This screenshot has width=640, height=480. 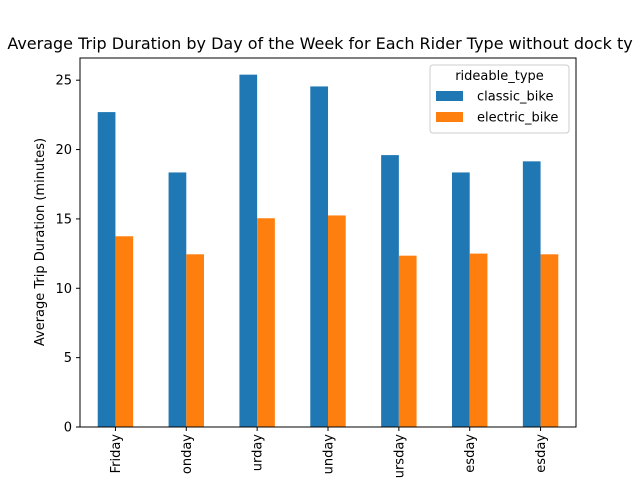 What do you see at coordinates (68, 358) in the screenshot?
I see `y-tick-label: 5` at bounding box center [68, 358].